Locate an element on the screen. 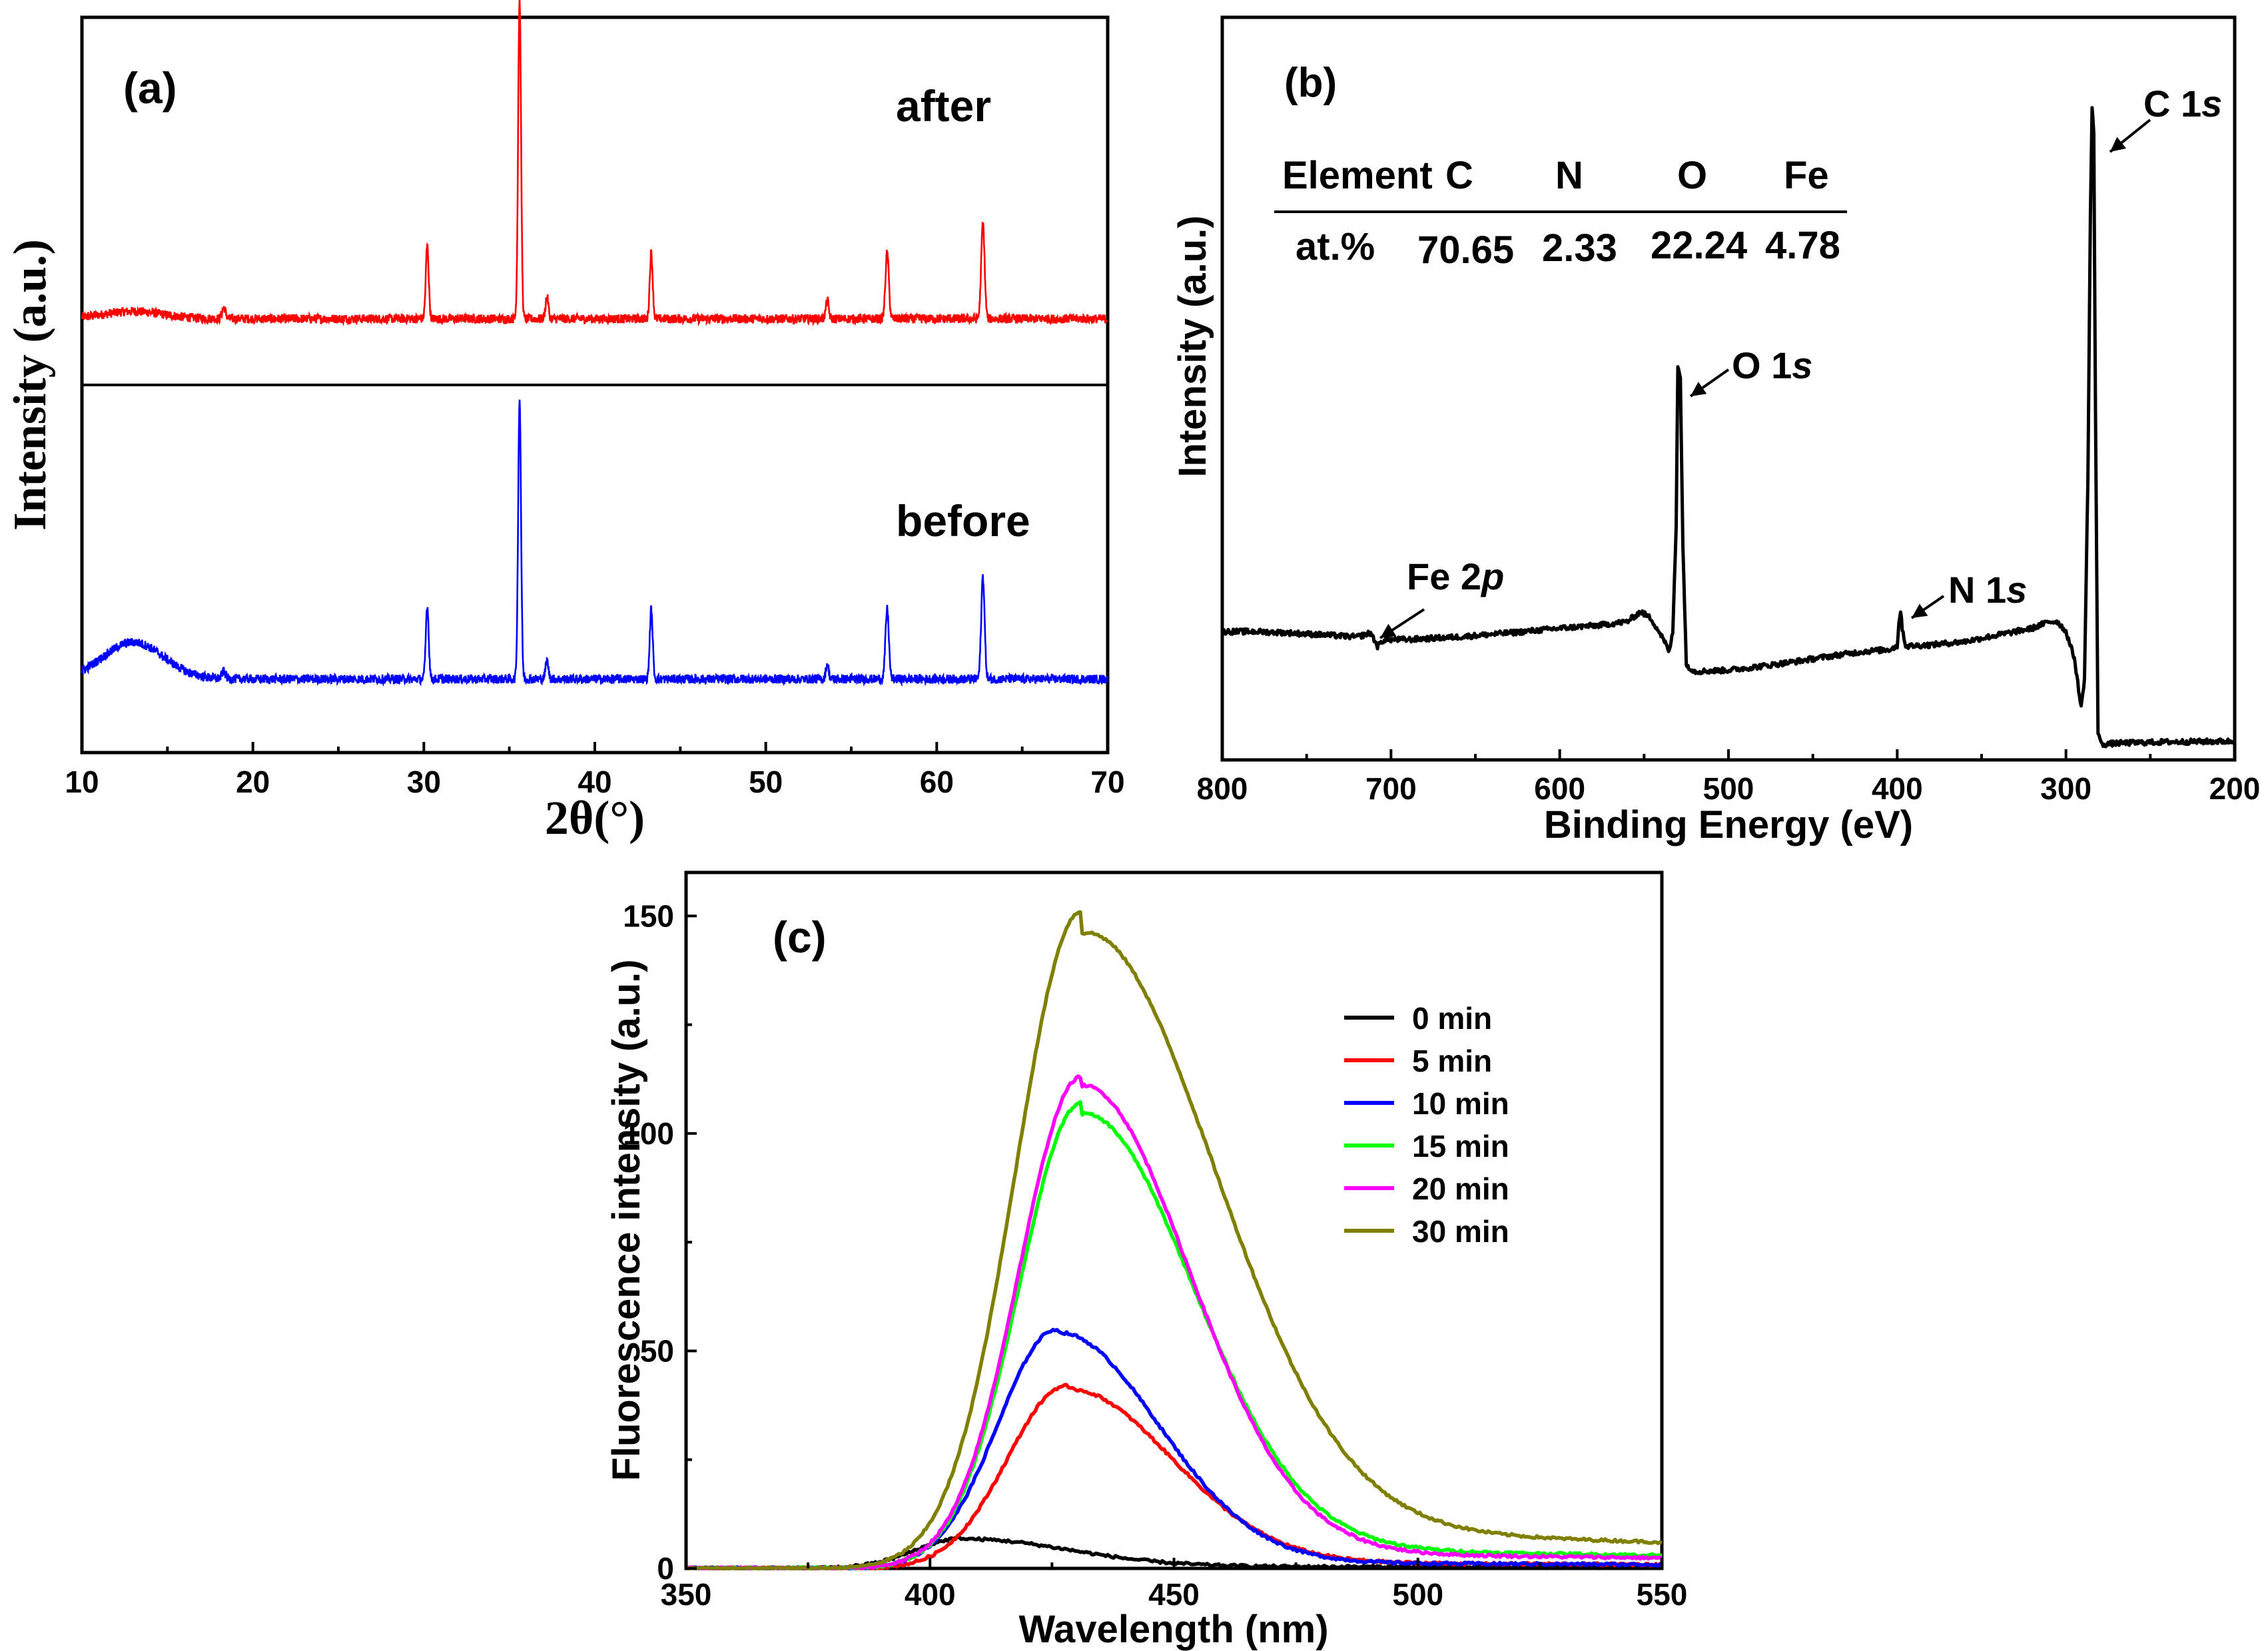  series-10-min is located at coordinates (1174, 1448).